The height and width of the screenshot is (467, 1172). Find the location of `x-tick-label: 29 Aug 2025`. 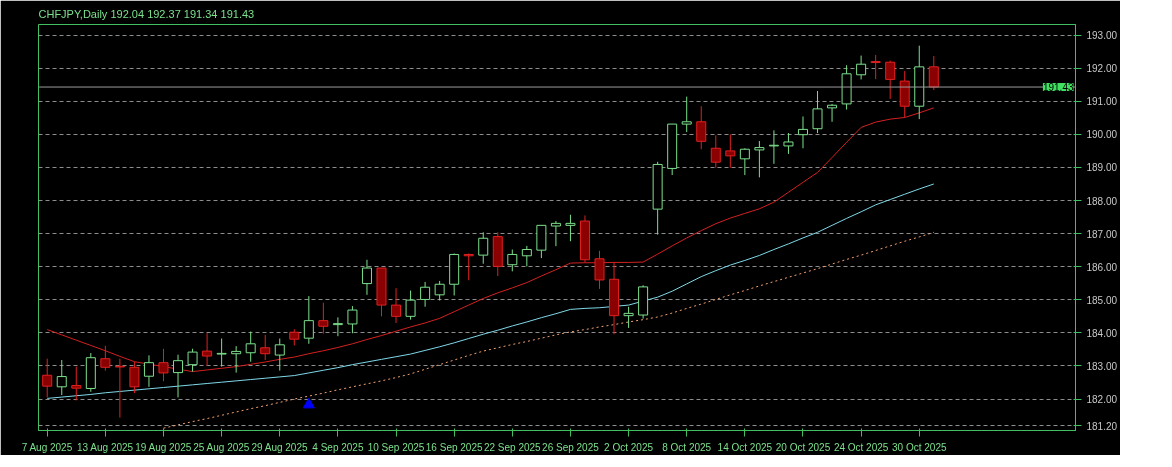

x-tick-label: 29 Aug 2025 is located at coordinates (280, 447).